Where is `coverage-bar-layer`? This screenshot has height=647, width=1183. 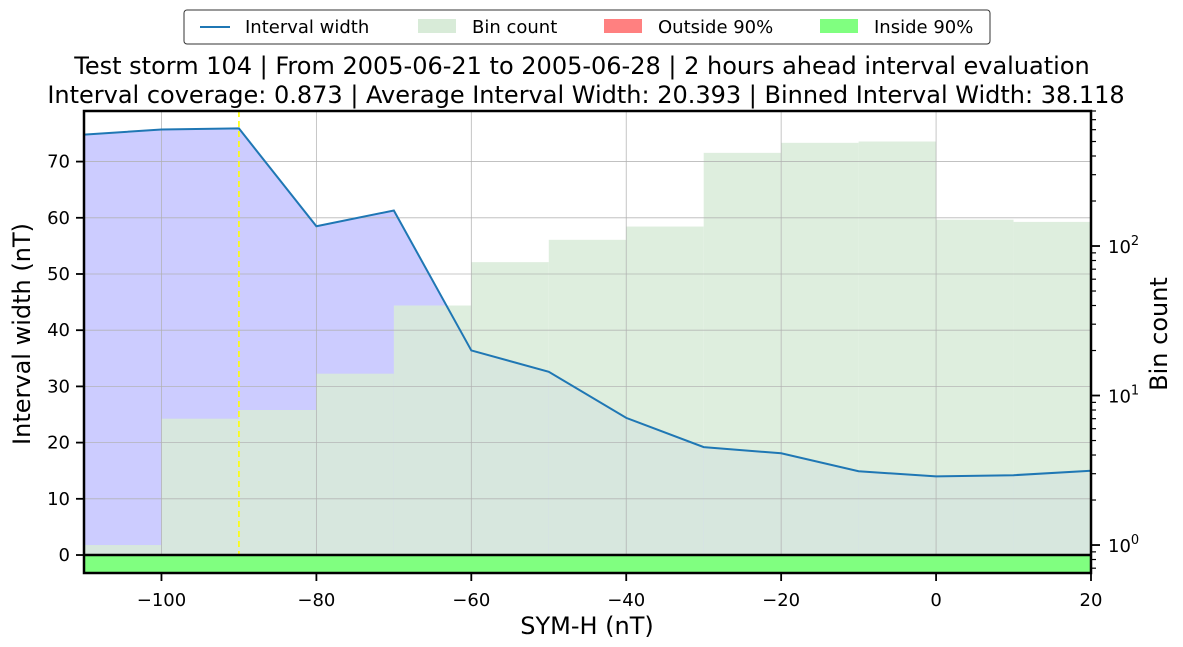
coverage-bar-layer is located at coordinates (587, 563).